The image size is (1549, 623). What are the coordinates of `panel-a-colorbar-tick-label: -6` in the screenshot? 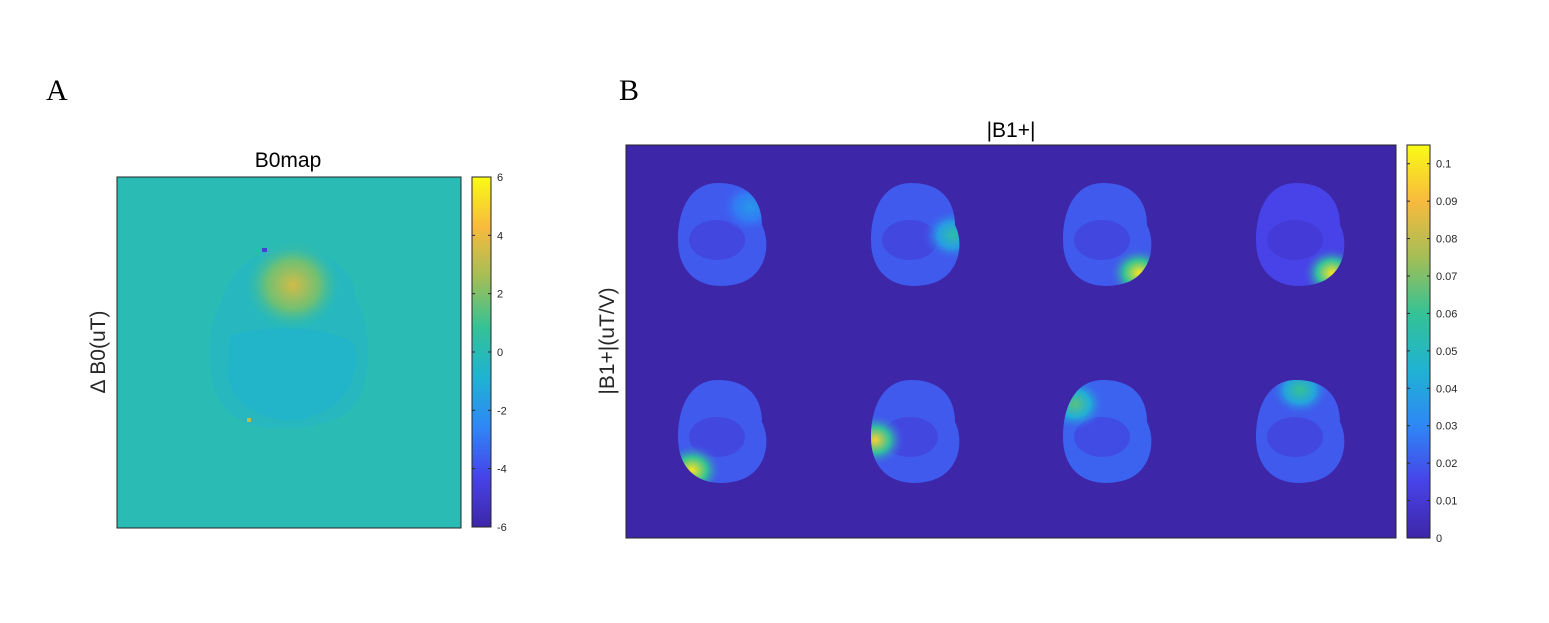 It's located at (502, 528).